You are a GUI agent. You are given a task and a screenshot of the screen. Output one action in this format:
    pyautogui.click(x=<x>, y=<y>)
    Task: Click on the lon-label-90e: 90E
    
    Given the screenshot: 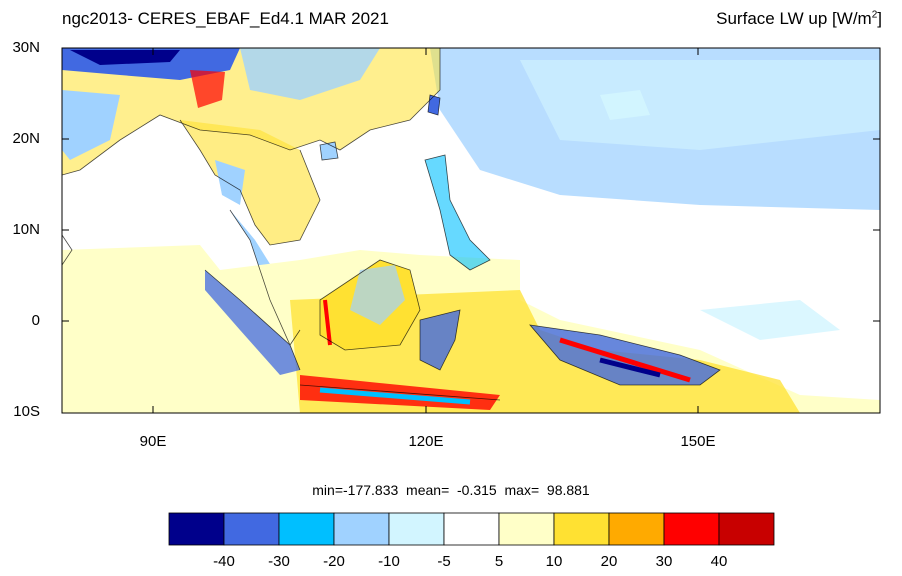 What is the action you would take?
    pyautogui.click(x=153, y=441)
    